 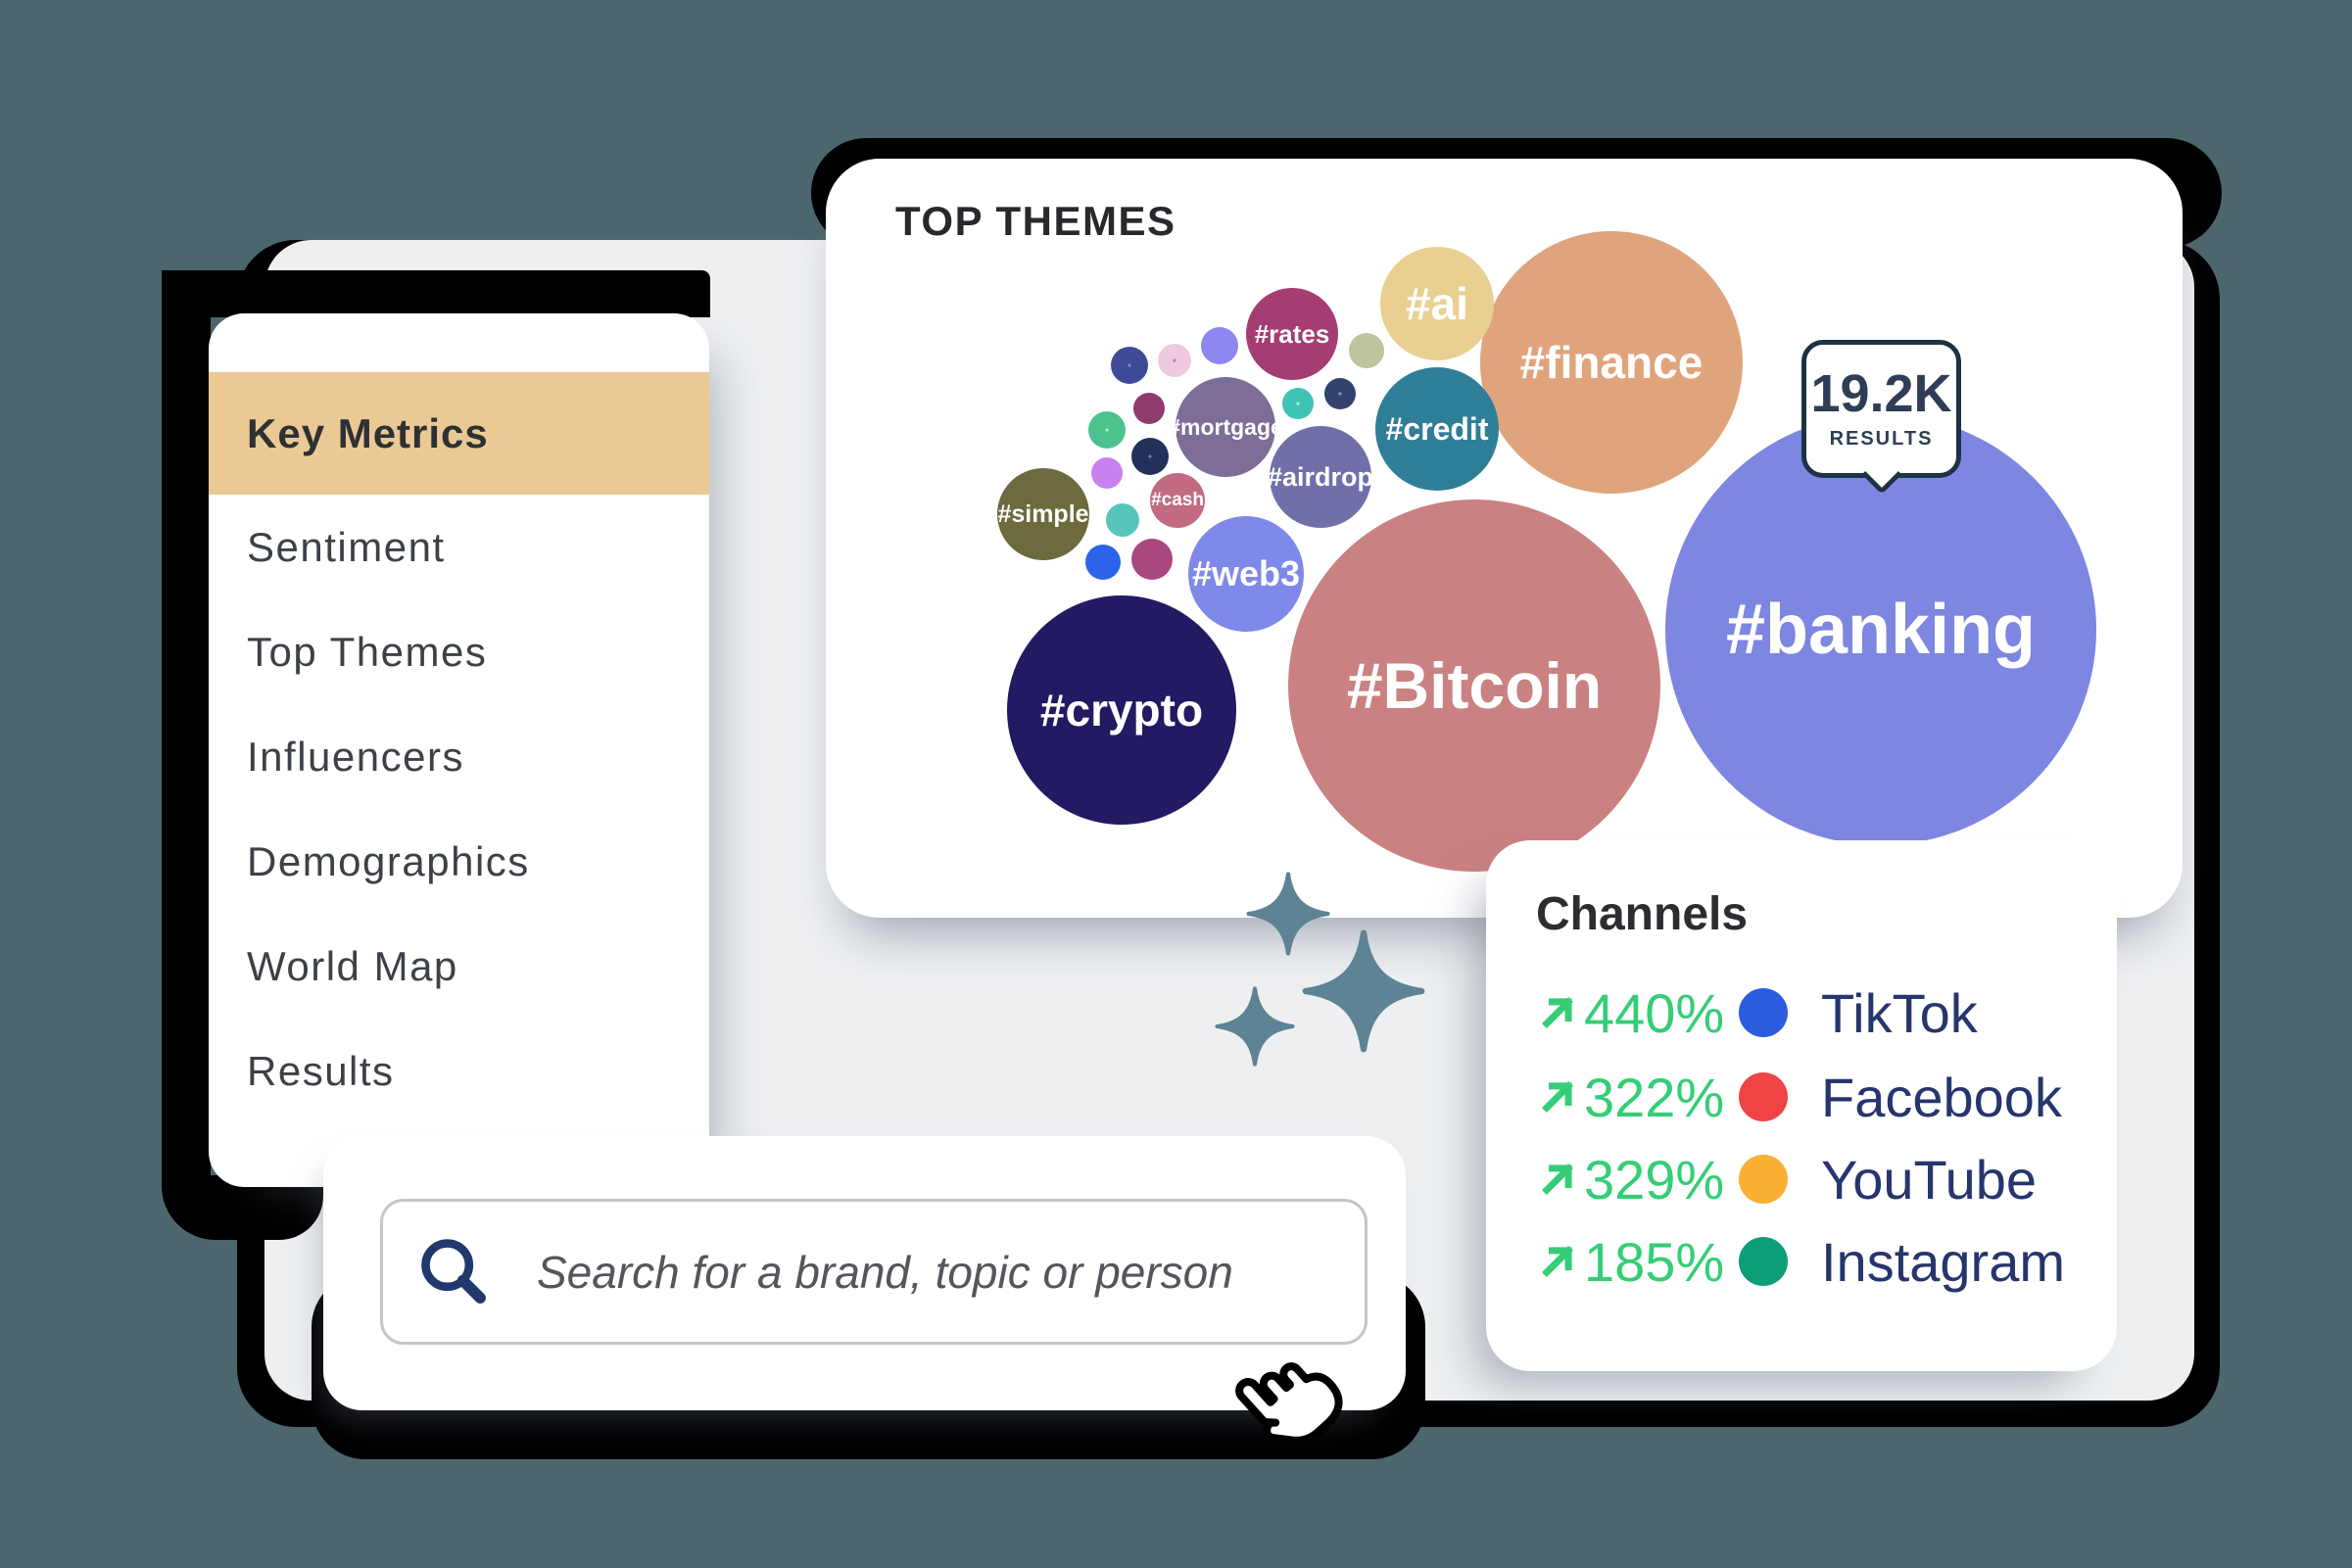 What do you see at coordinates (1121, 710) in the screenshot?
I see `bubble-crypto: #crypto` at bounding box center [1121, 710].